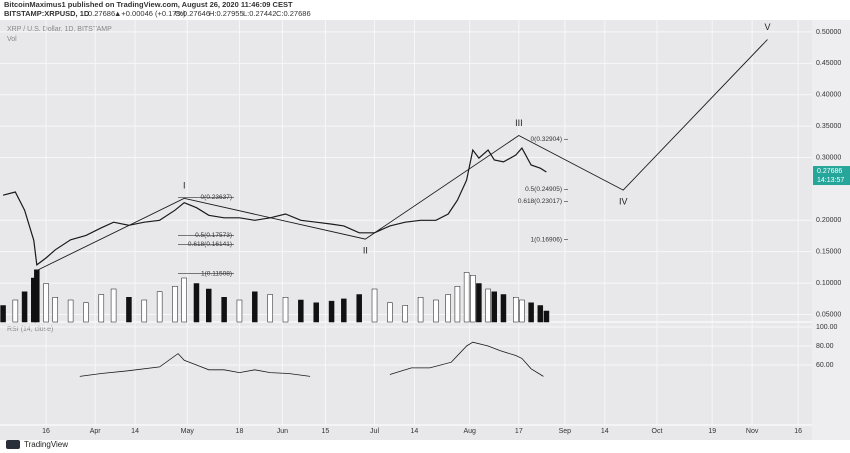 This screenshot has width=850, height=453. I want to click on x-tick-label: Jul, so click(374, 431).